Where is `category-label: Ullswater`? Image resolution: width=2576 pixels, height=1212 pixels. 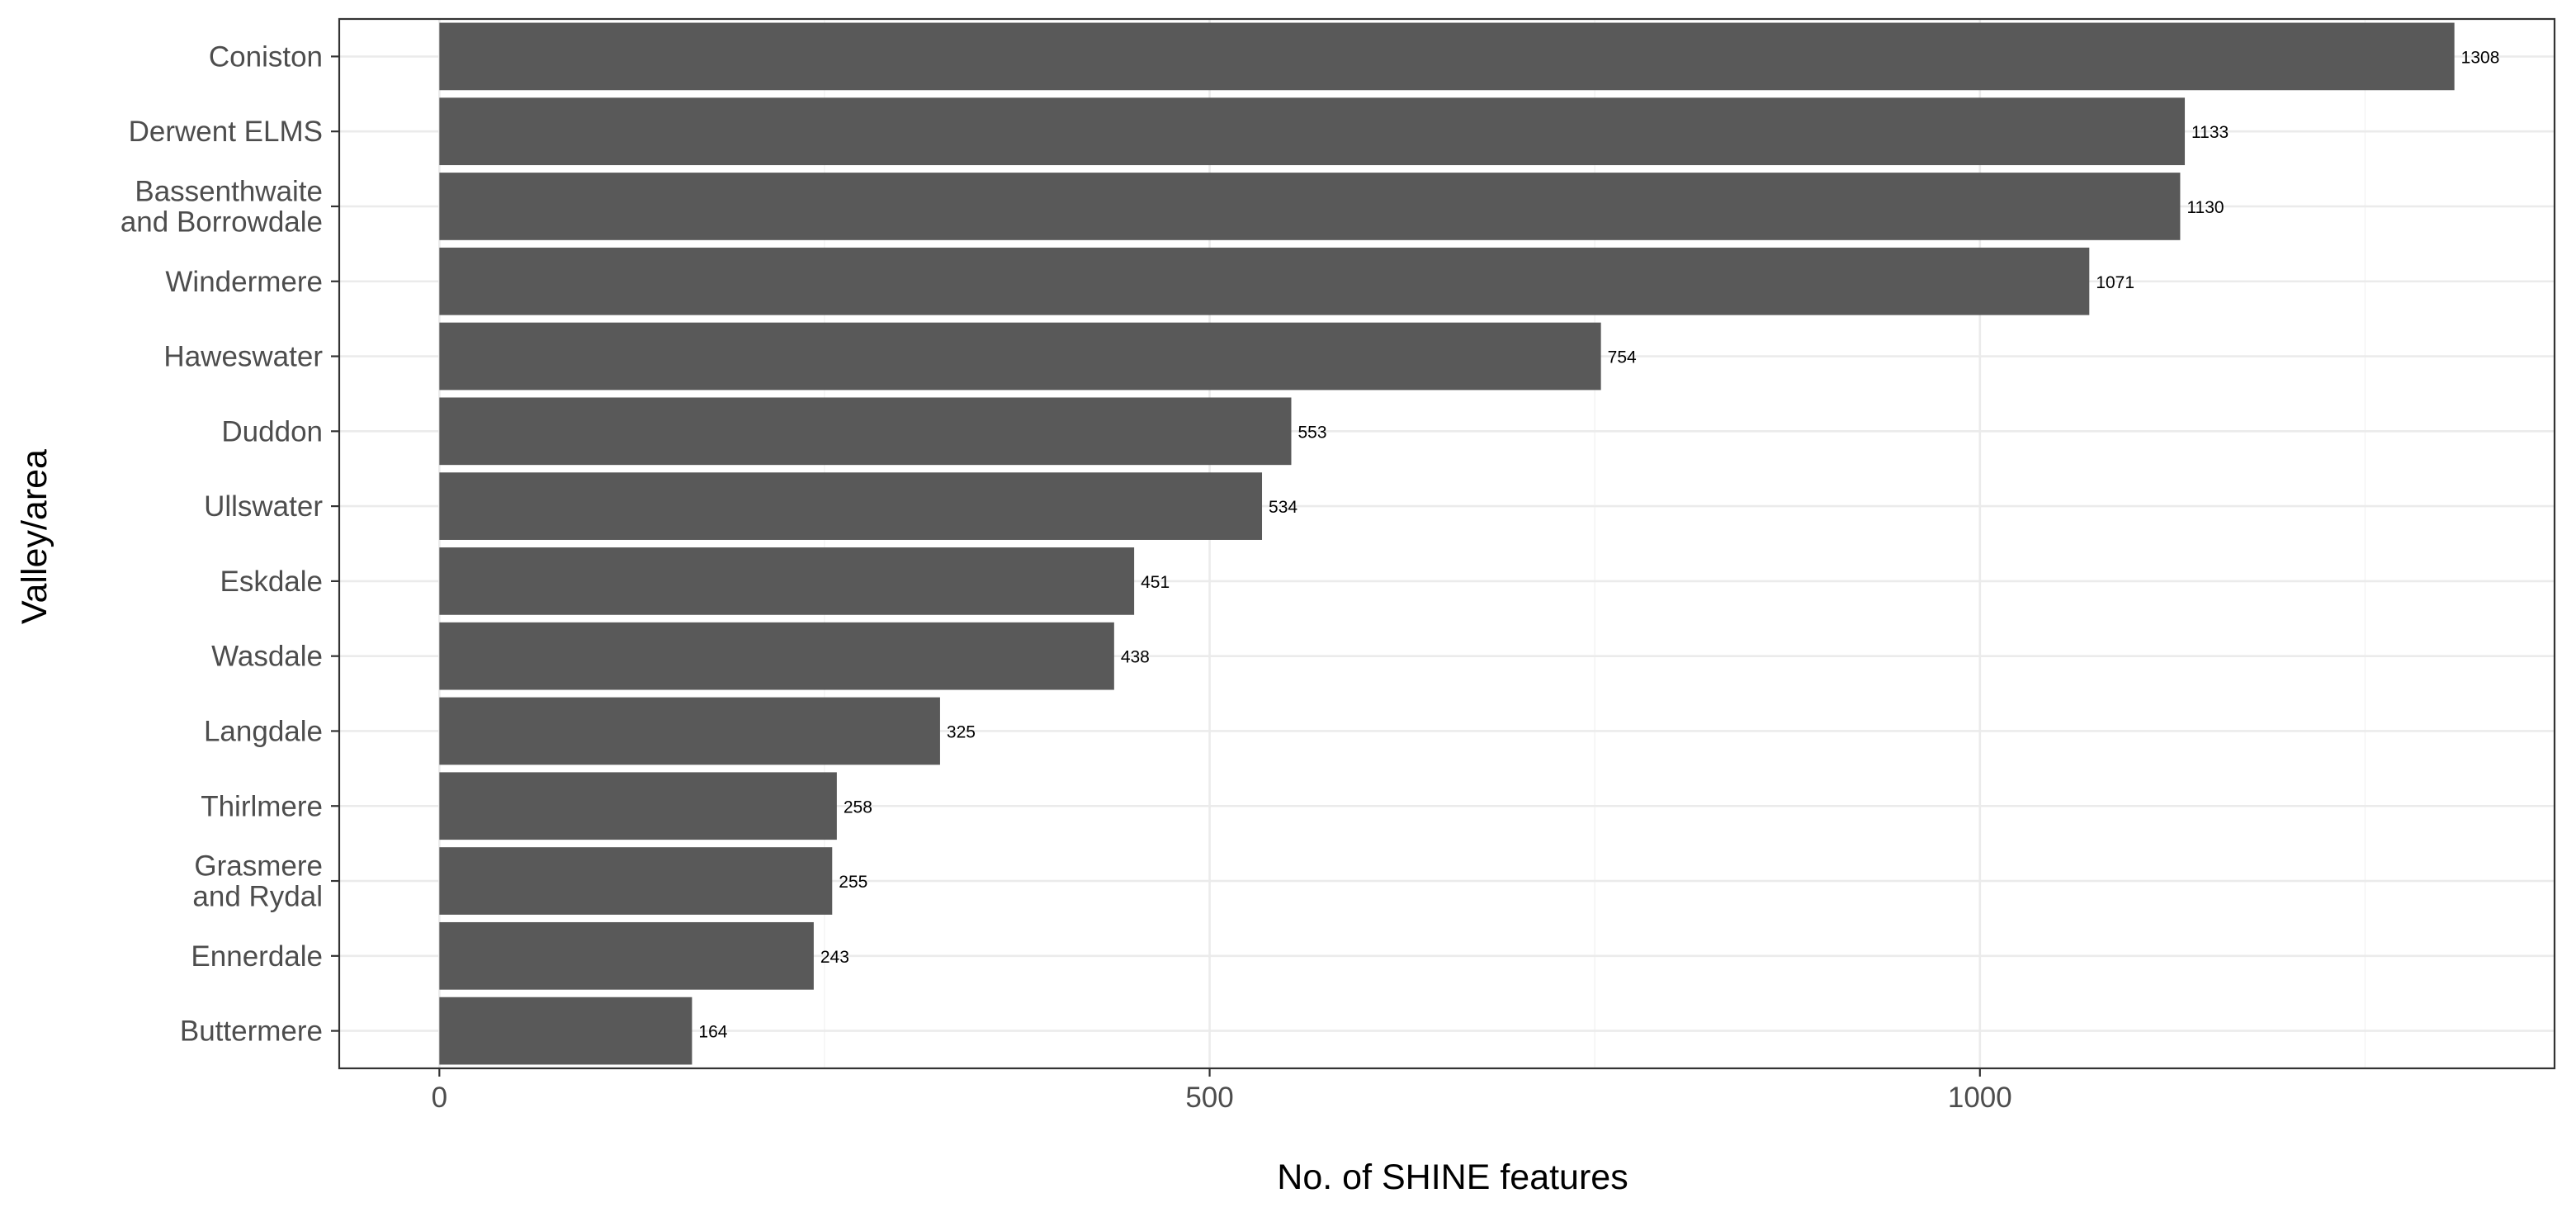
category-label: Ullswater is located at coordinates (263, 506).